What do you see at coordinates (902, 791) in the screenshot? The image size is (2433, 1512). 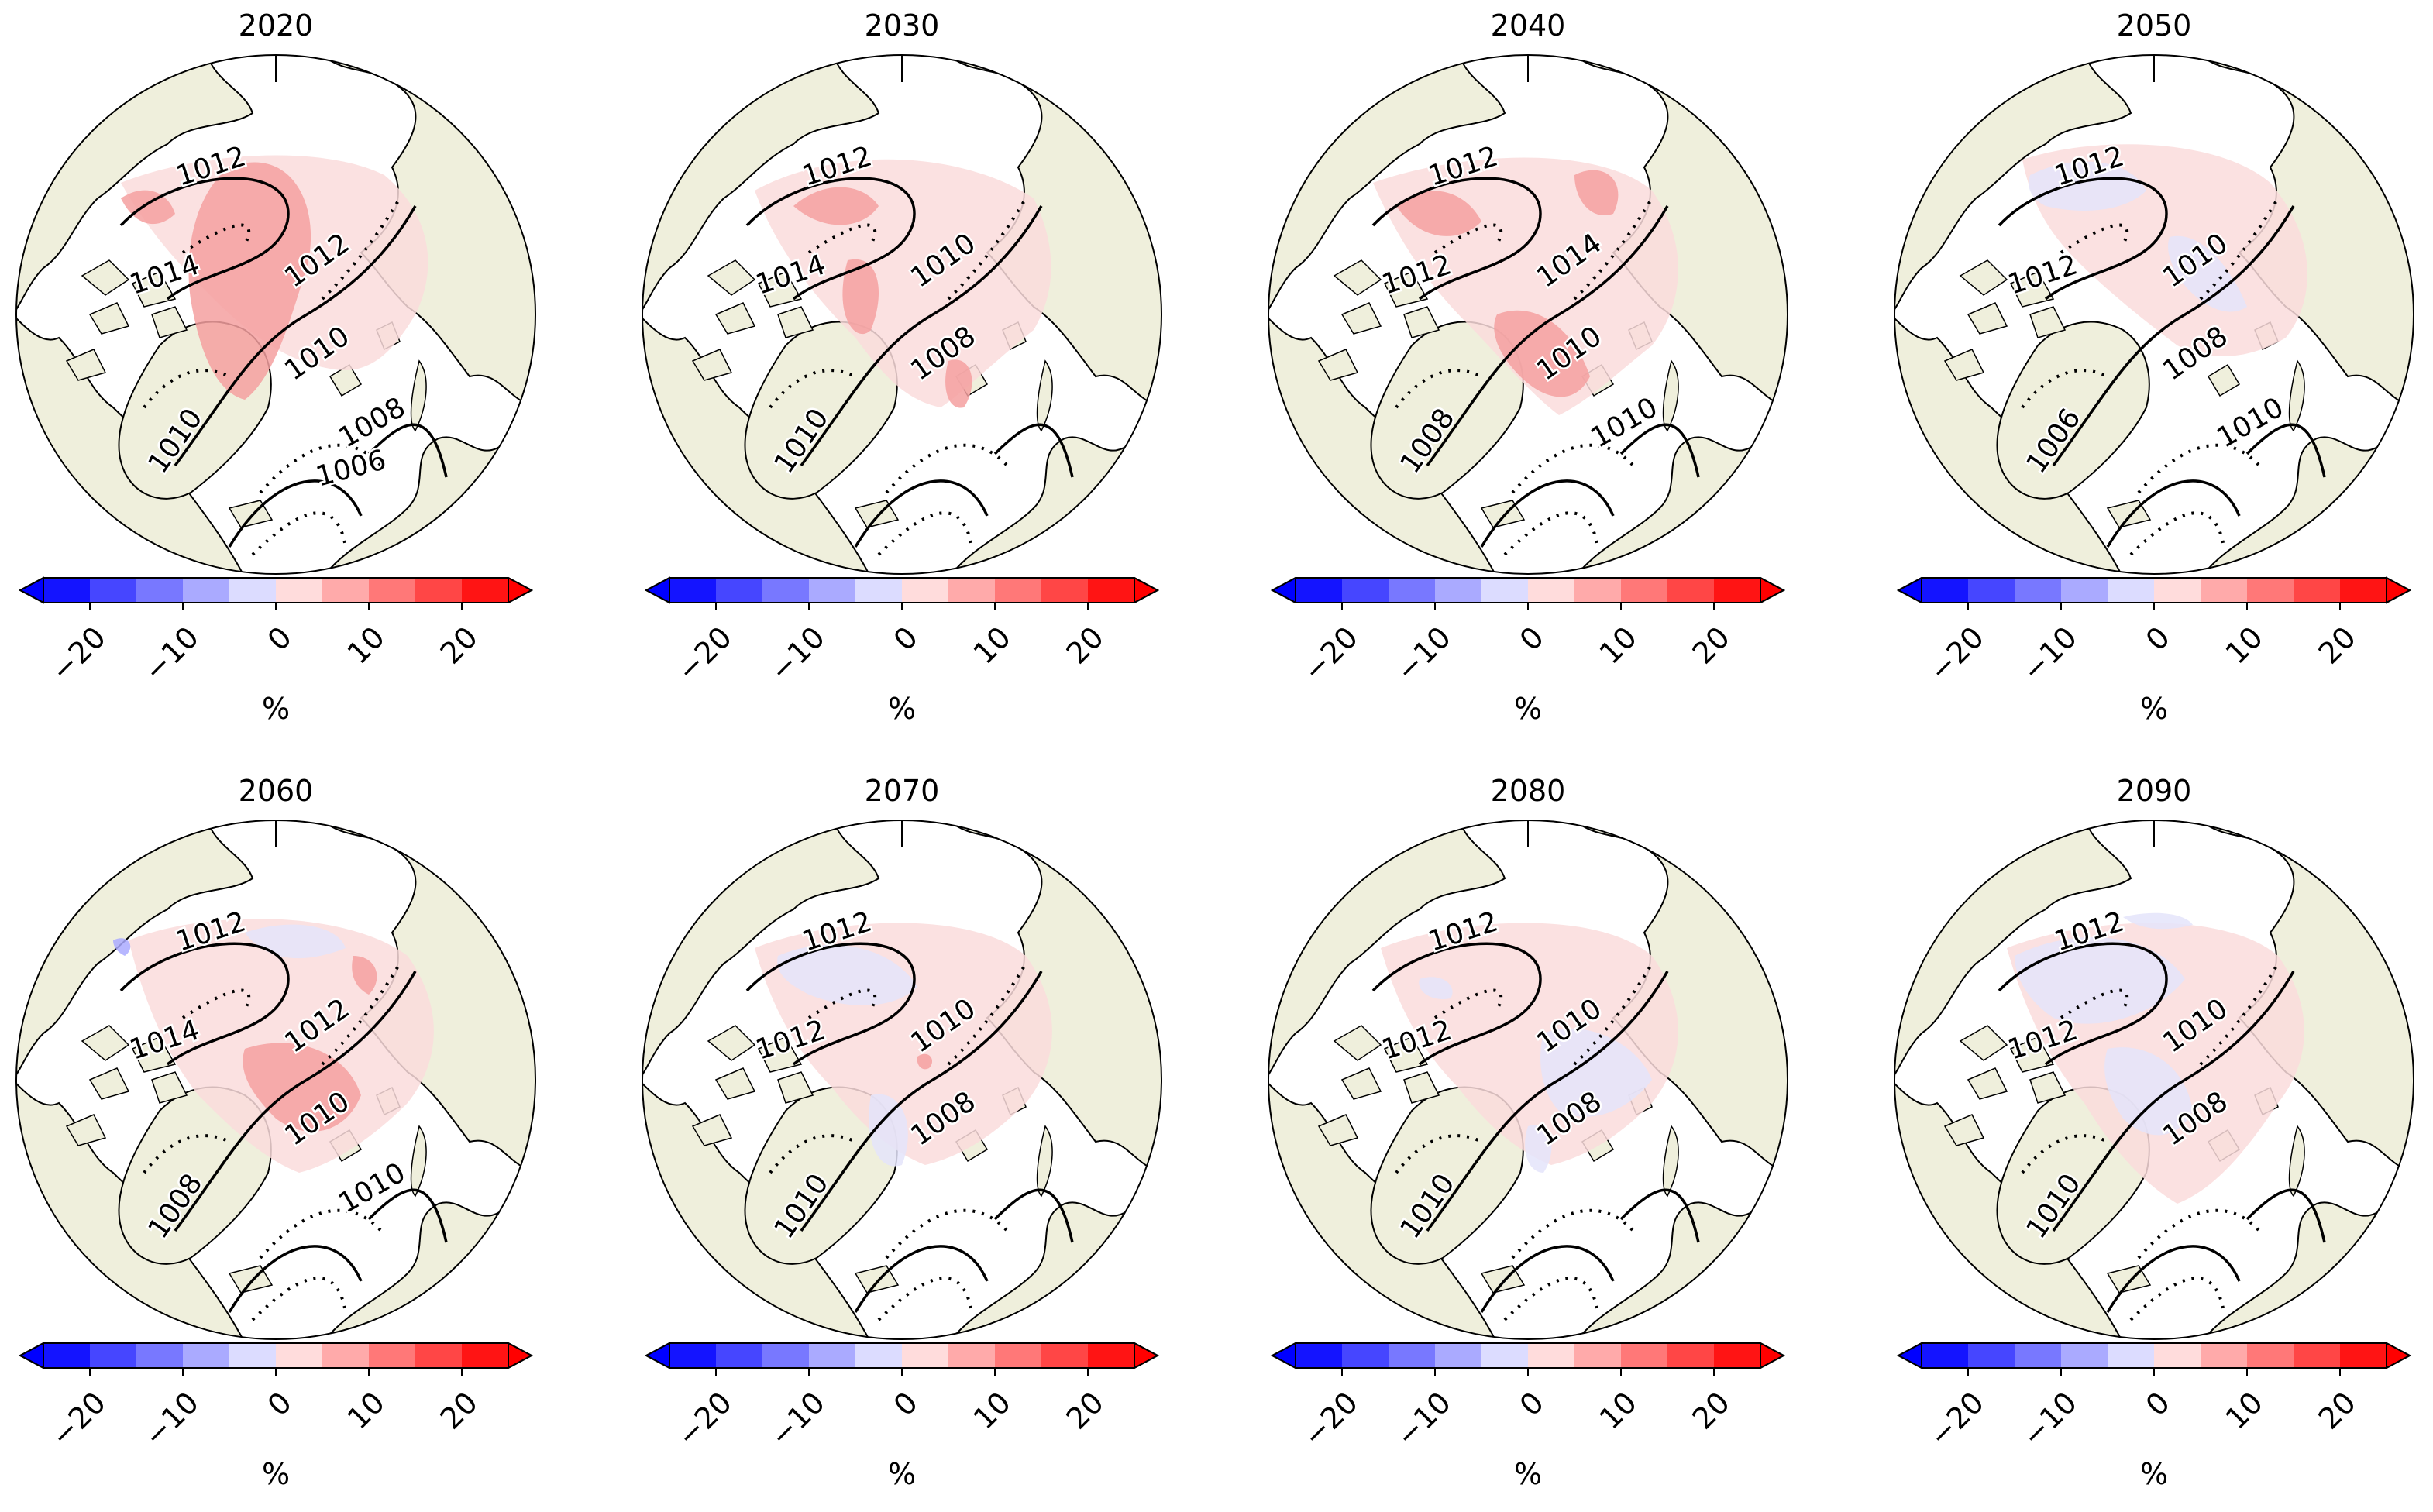 I see `panel-title: 2070` at bounding box center [902, 791].